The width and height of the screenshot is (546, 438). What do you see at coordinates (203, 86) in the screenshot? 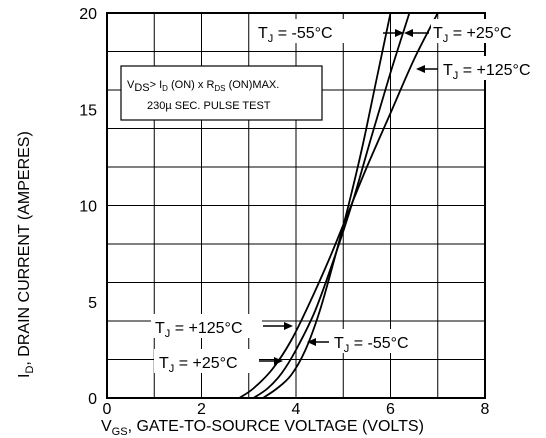
I see `condition-line-1: VDS> ID (ON) x RDS (ON)MAX.` at bounding box center [203, 86].